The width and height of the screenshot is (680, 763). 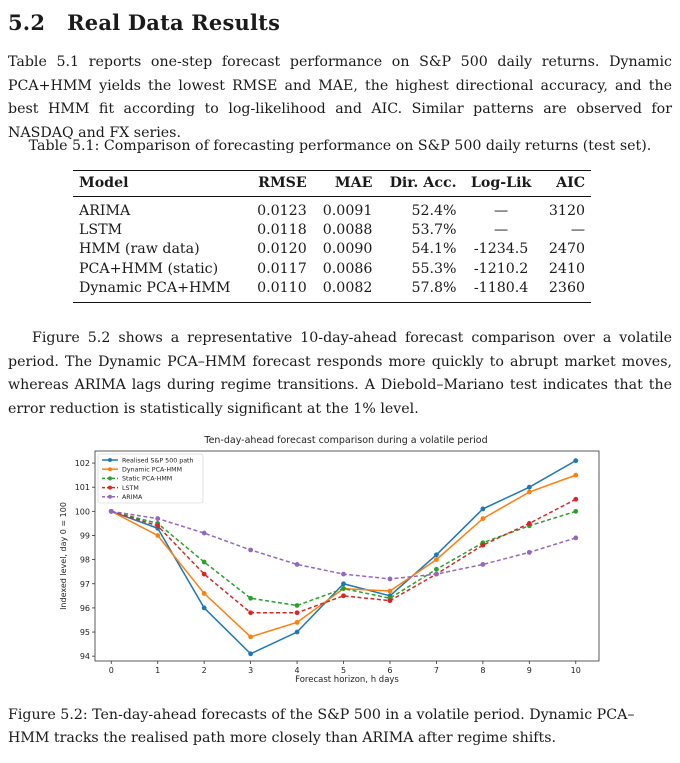 I want to click on header-dir-acc: Dir. Acc., so click(x=420, y=183).